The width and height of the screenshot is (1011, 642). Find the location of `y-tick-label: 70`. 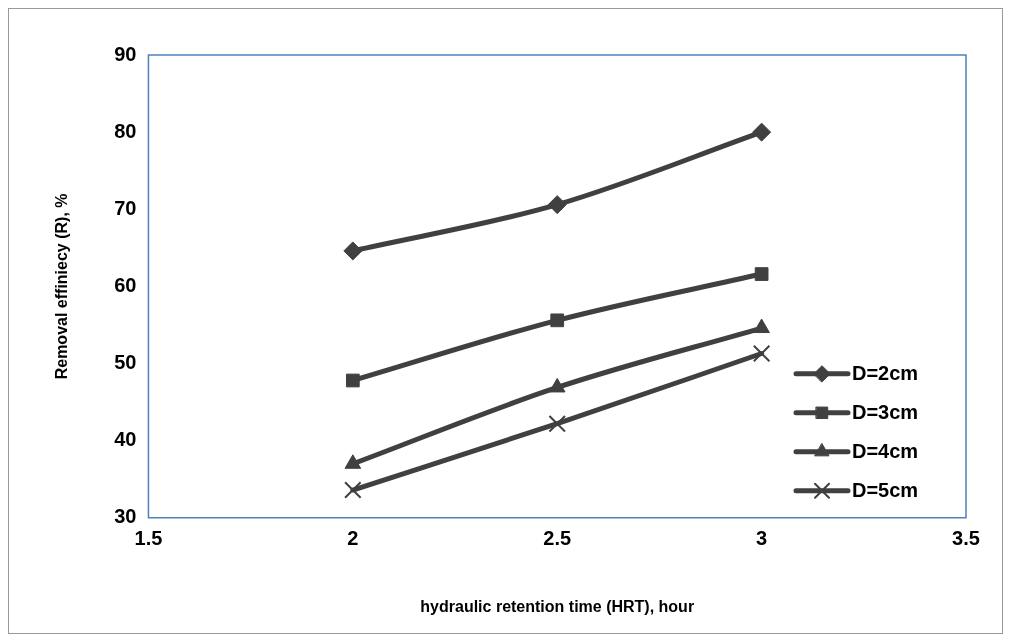

y-tick-label: 70 is located at coordinates (125, 207).